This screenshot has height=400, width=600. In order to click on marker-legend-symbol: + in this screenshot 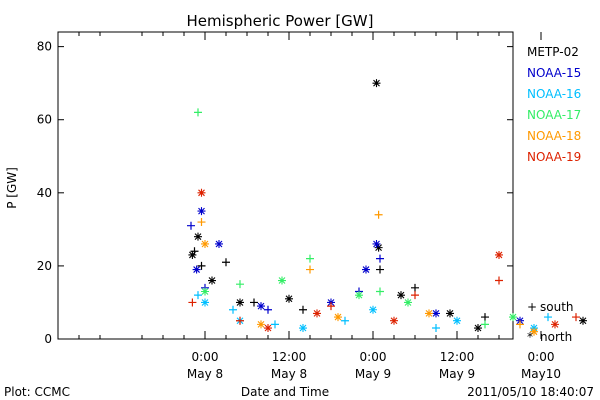, I will do `click(532, 307)`.